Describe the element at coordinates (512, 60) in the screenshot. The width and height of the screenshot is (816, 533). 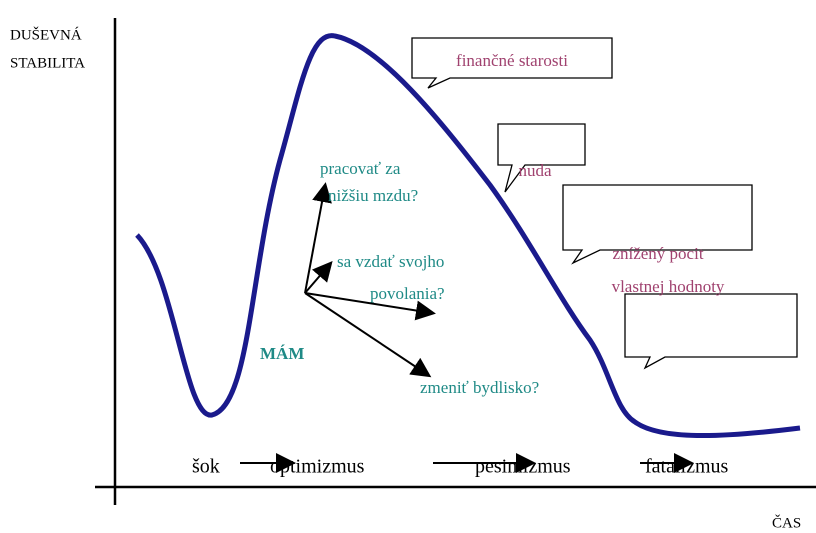
I see `bubble-text: finančné starosti` at that location.